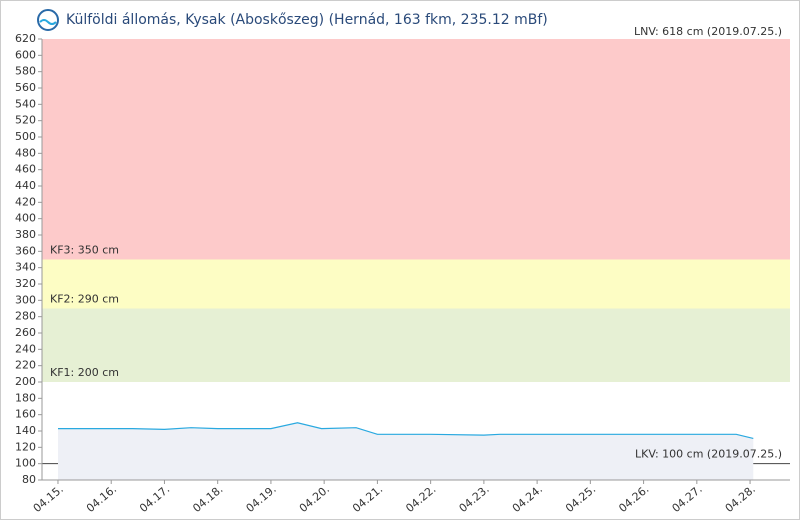 The image size is (800, 520). I want to click on y-tick-label: 460, so click(25, 169).